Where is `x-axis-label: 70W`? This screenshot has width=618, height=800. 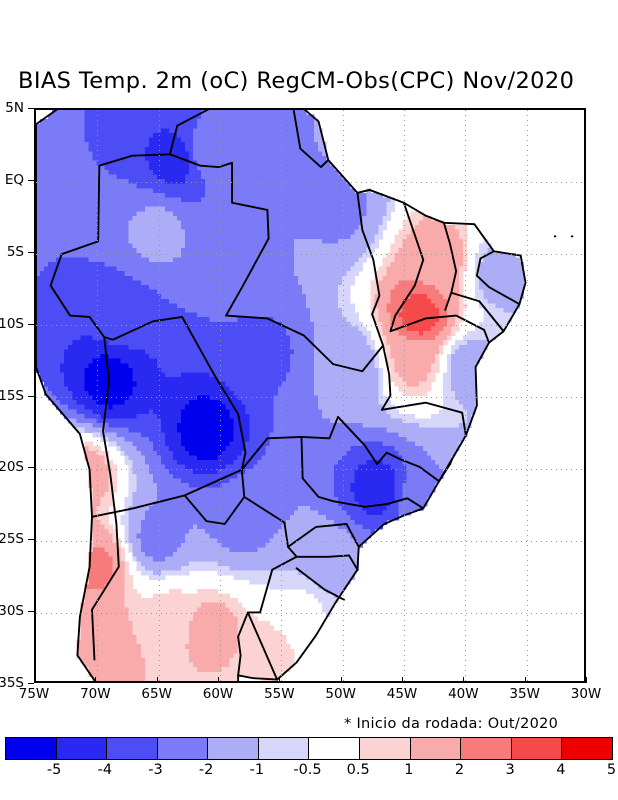
x-axis-label: 70W is located at coordinates (95, 694).